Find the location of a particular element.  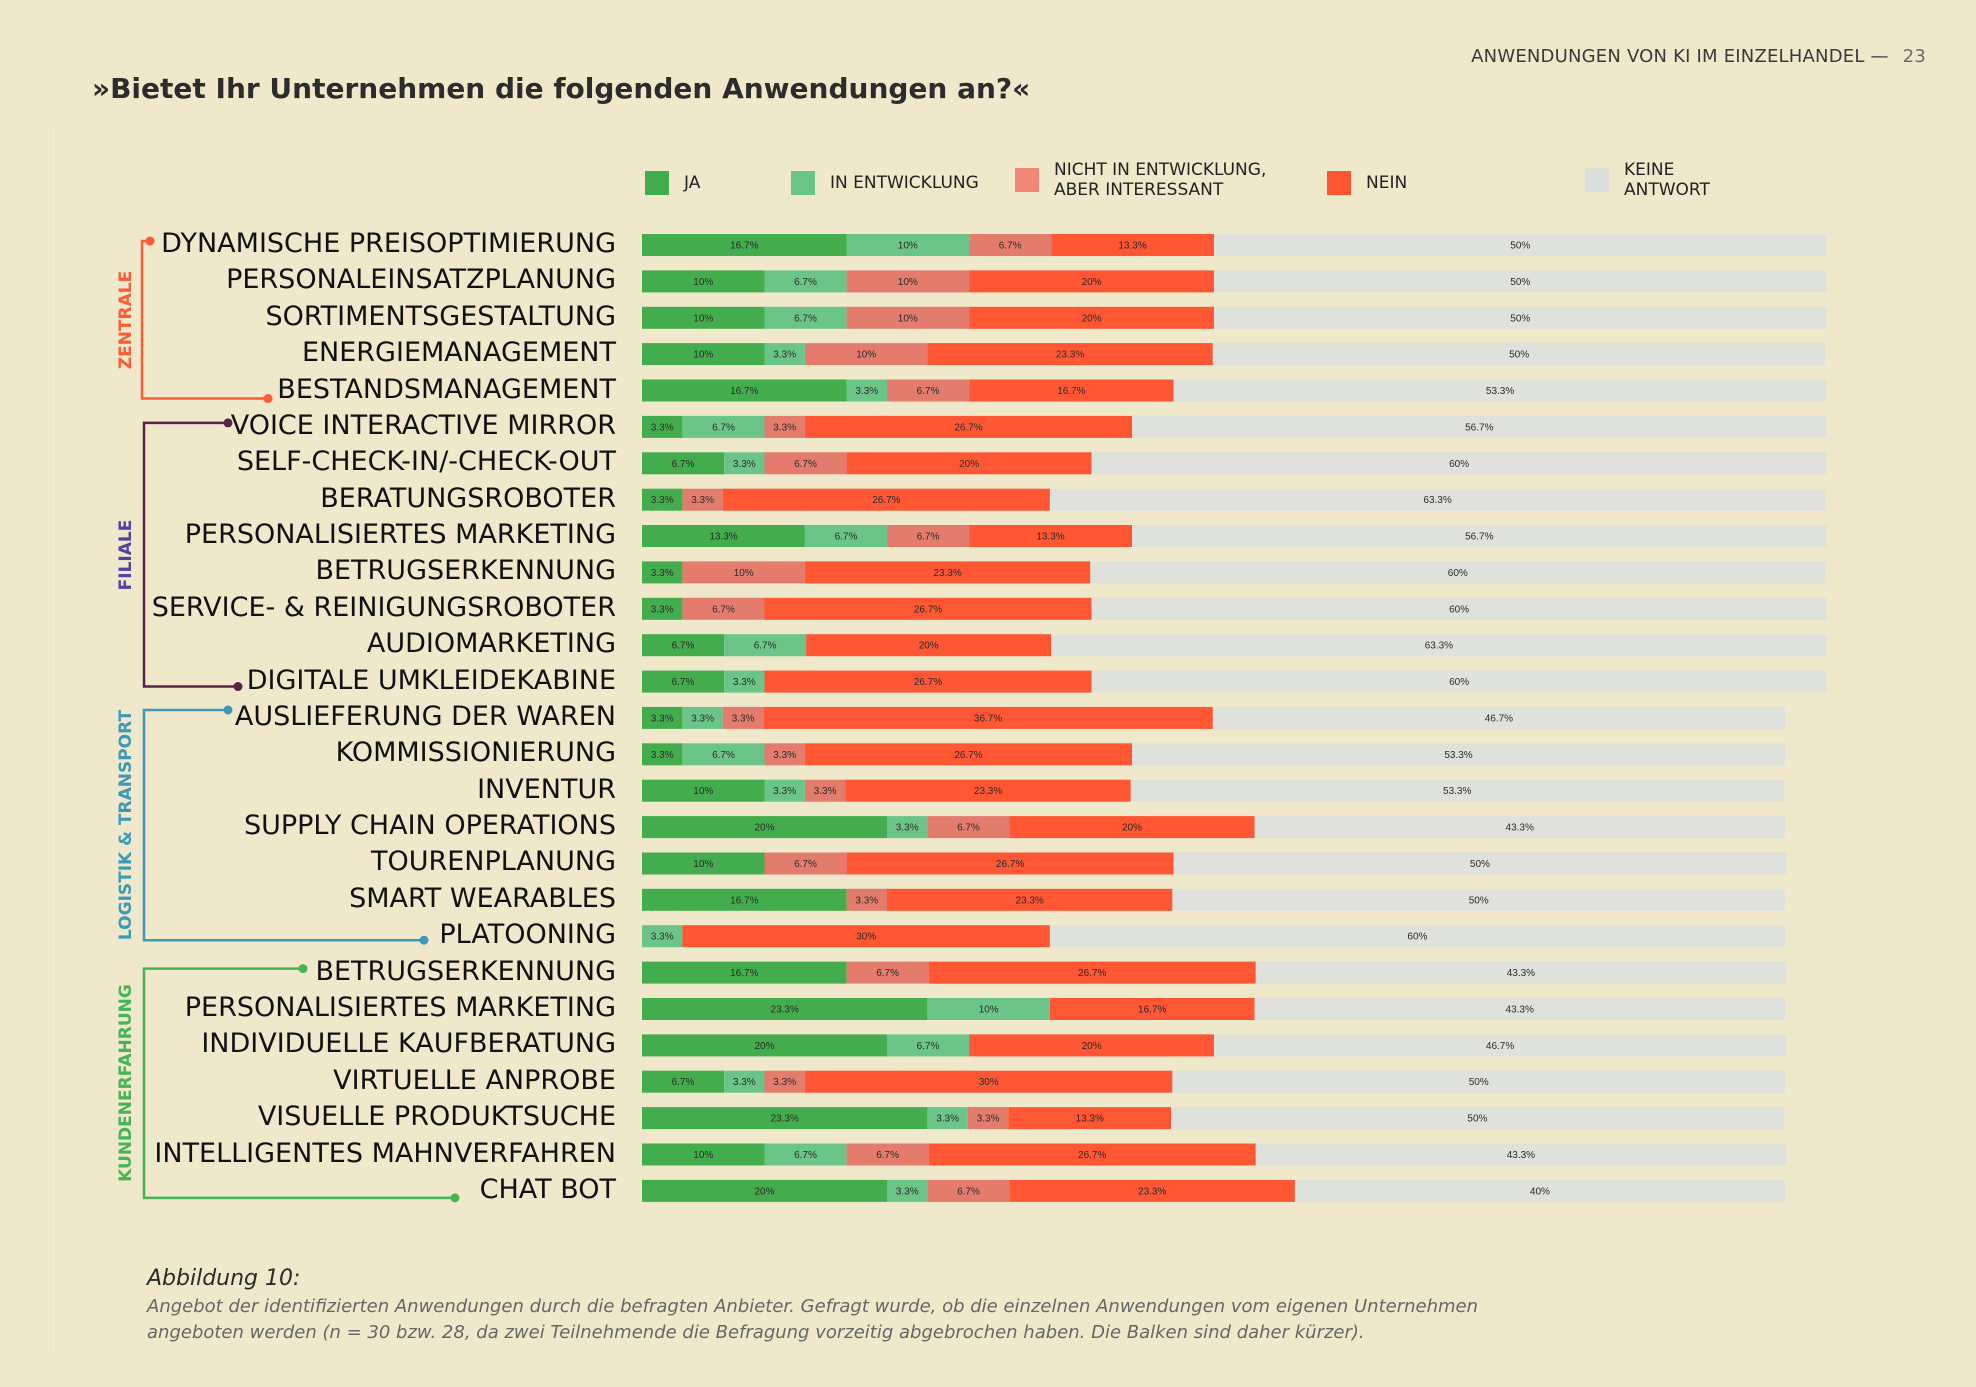

row-label: BERATUNGSROBOTER is located at coordinates (468, 498).